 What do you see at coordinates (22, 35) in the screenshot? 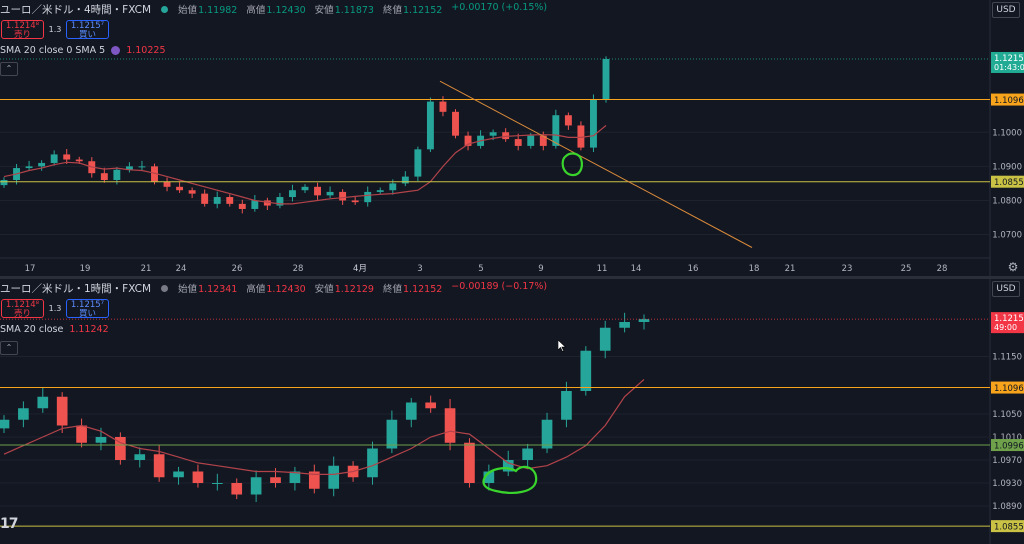
I see `sell-label: 売り` at bounding box center [22, 35].